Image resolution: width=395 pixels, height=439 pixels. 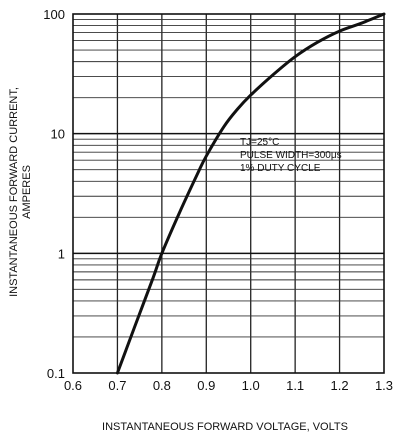 What do you see at coordinates (73, 385) in the screenshot?
I see `x-tick-label: 0.6` at bounding box center [73, 385].